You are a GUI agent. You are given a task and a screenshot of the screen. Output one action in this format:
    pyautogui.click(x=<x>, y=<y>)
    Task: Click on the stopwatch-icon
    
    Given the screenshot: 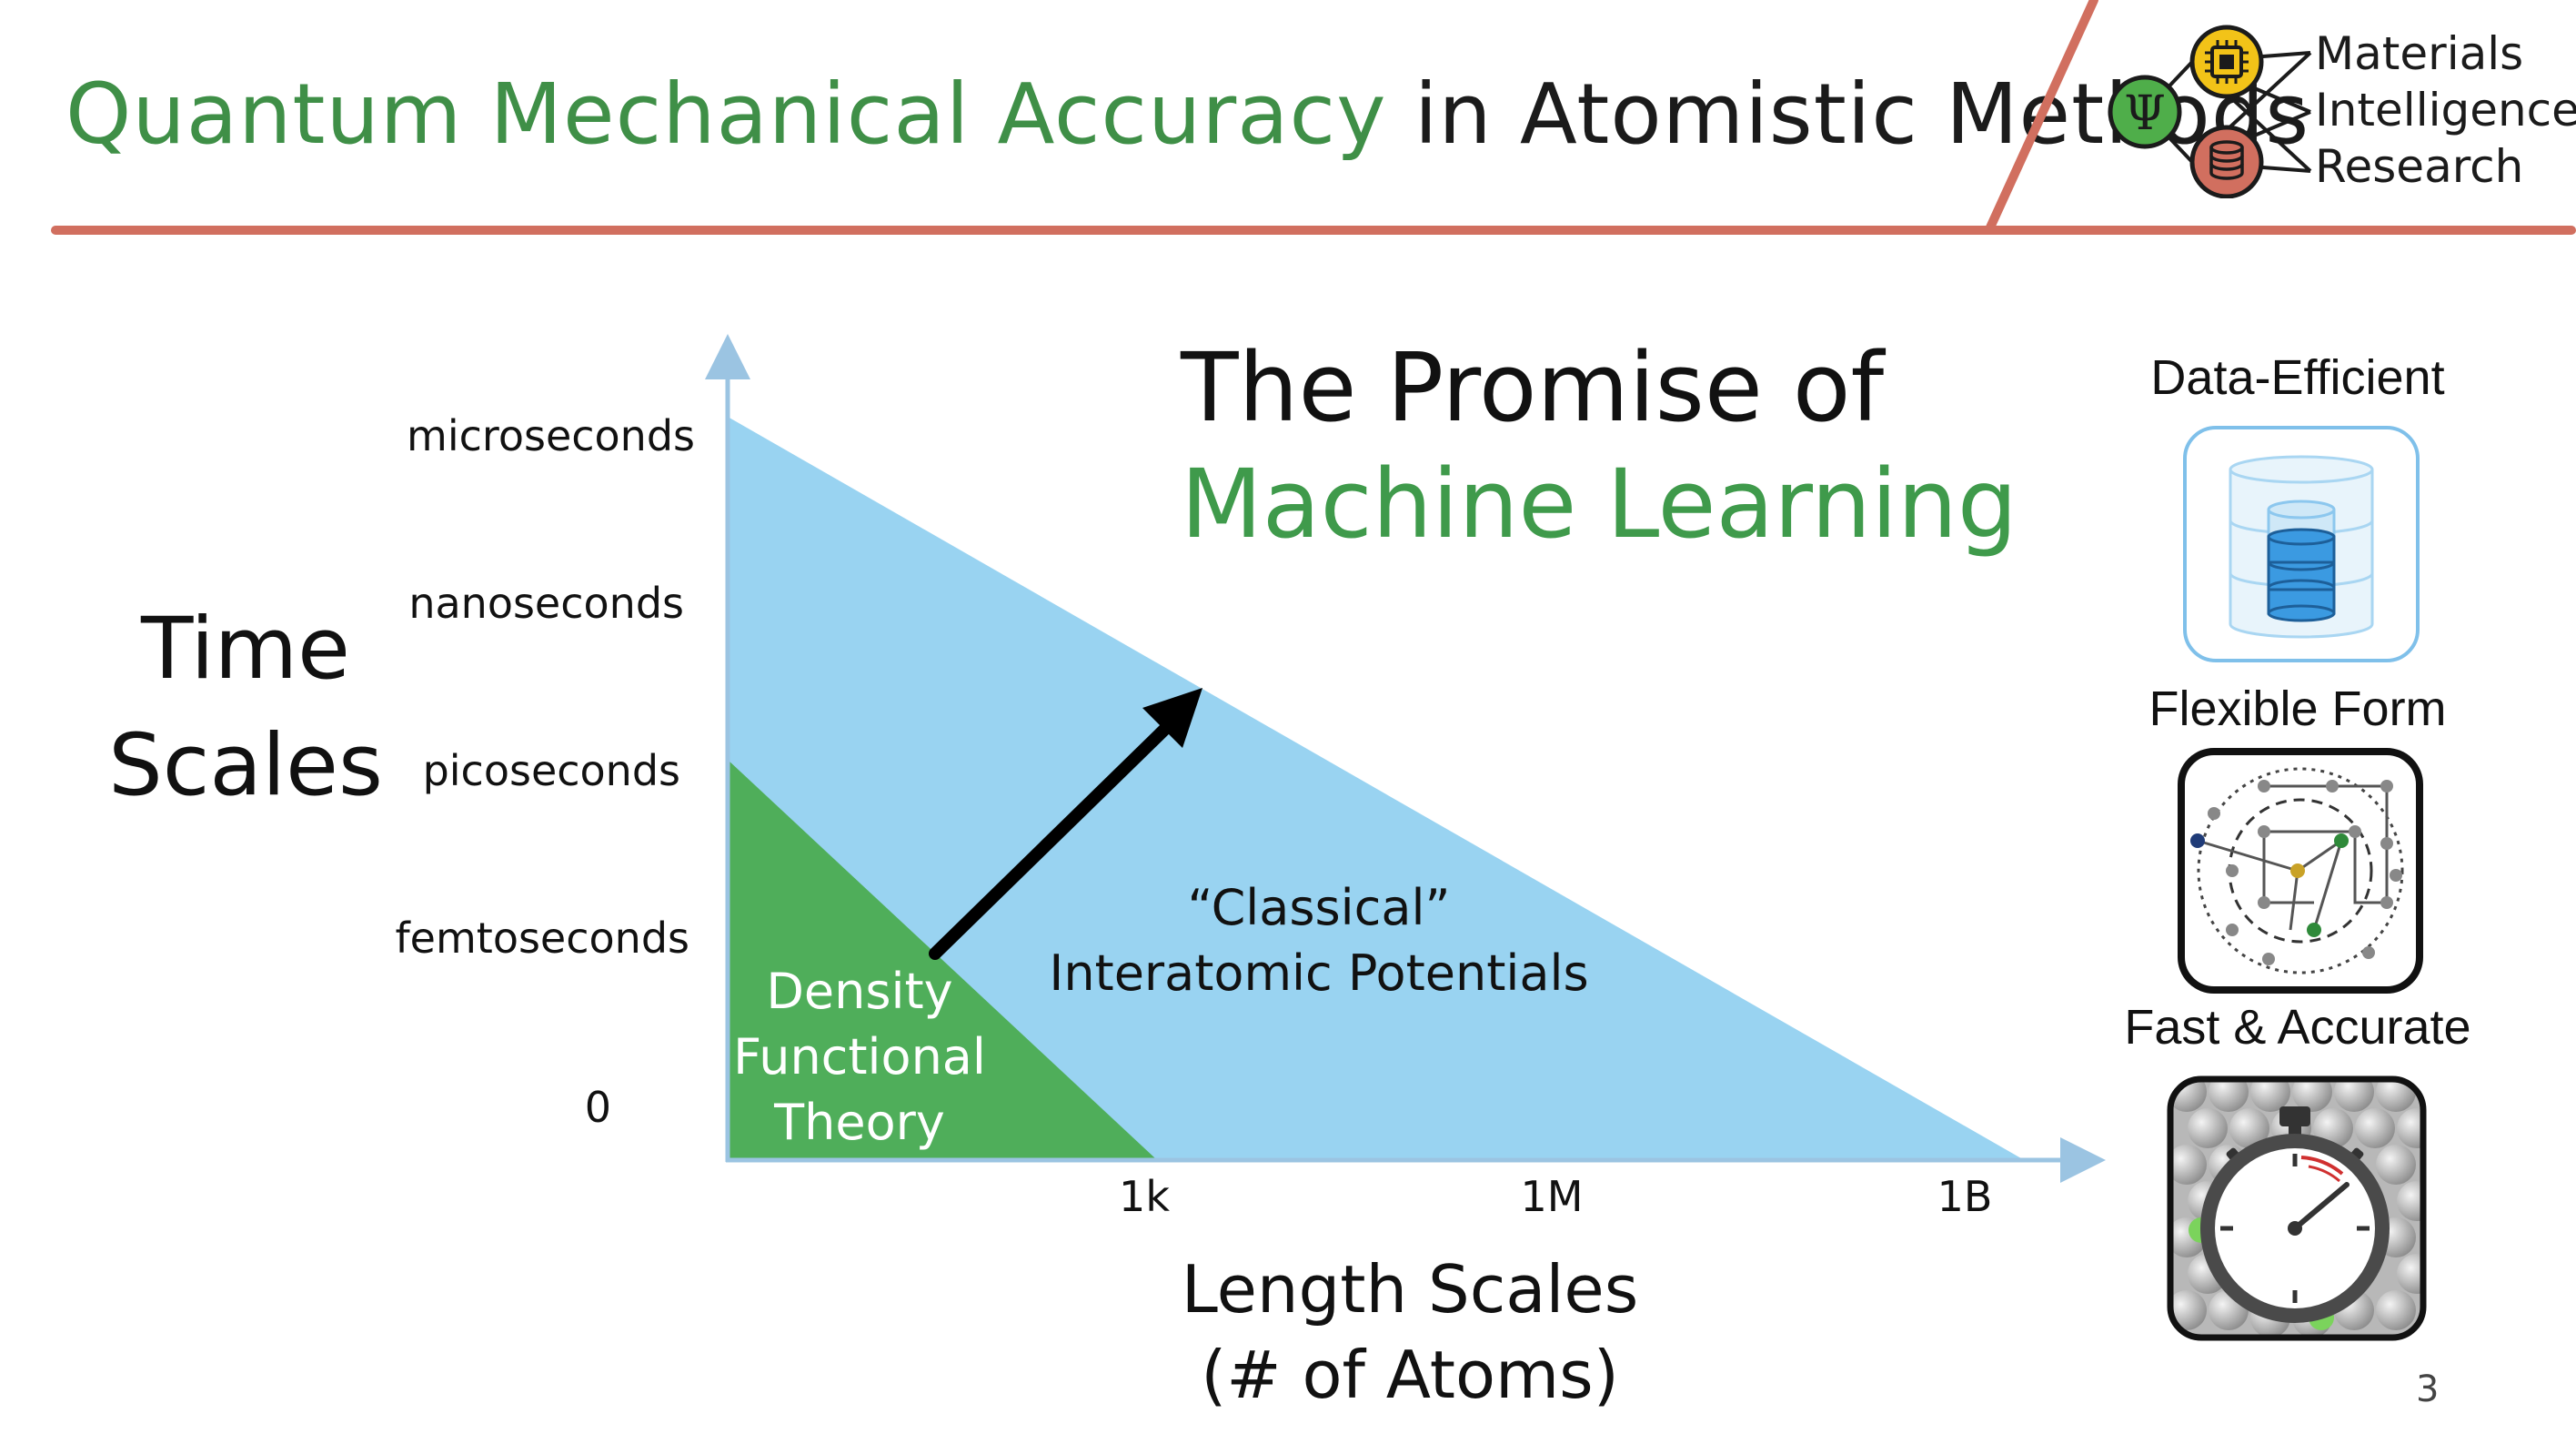 What is the action you would take?
    pyautogui.click(x=2297, y=1208)
    